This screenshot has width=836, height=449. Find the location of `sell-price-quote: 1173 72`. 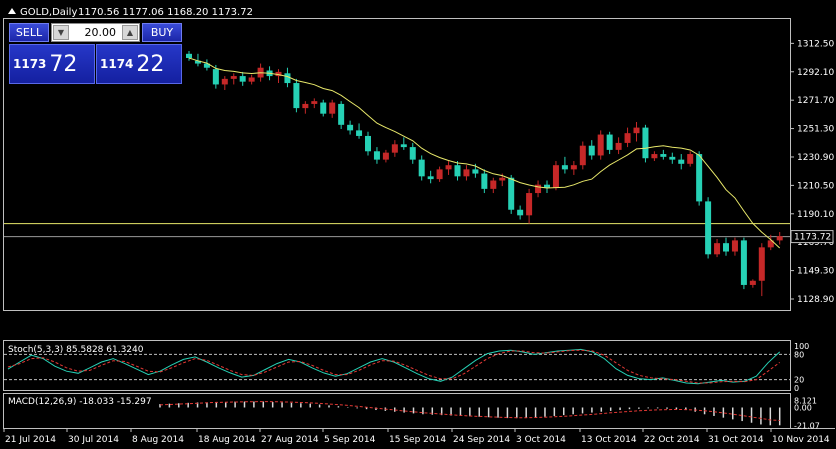

sell-price-quote: 1173 72 is located at coordinates (52, 64).